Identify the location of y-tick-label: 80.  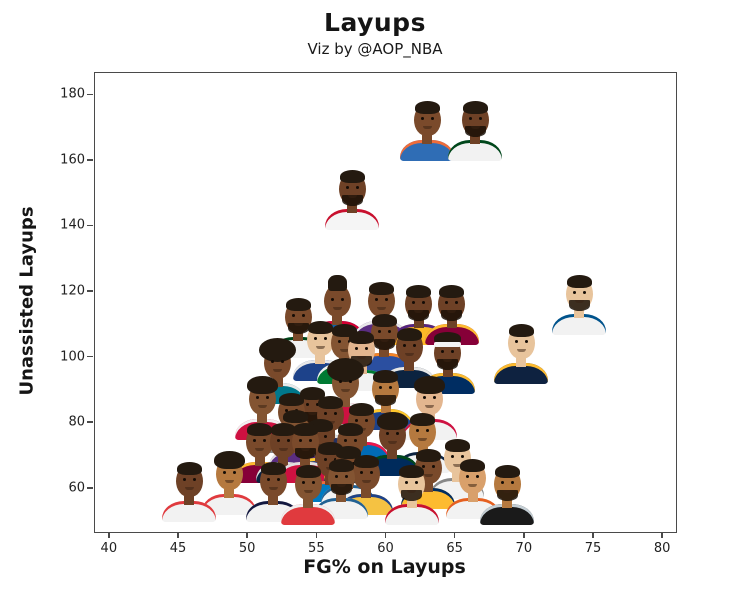
(76, 422).